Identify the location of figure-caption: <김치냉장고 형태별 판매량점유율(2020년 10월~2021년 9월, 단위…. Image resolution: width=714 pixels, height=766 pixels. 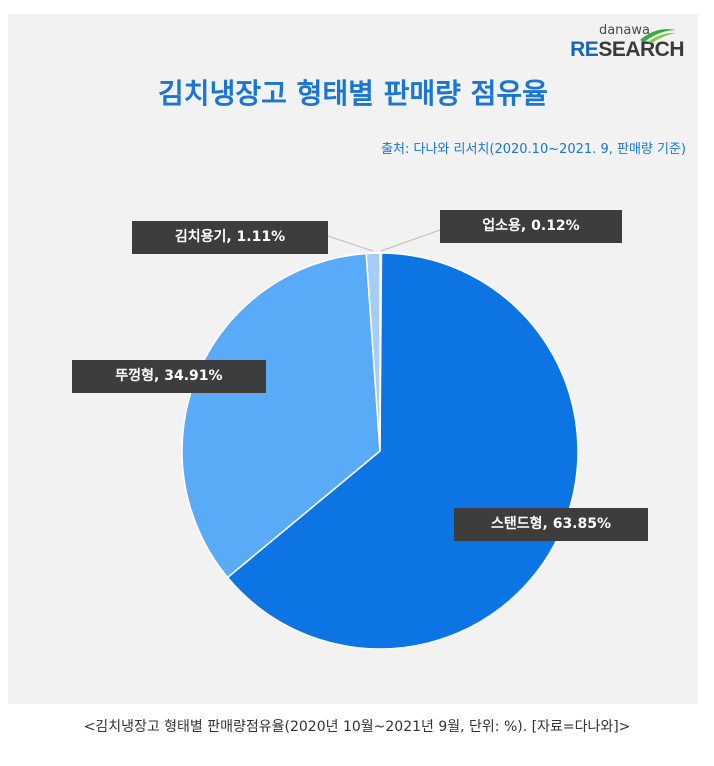
(357, 727).